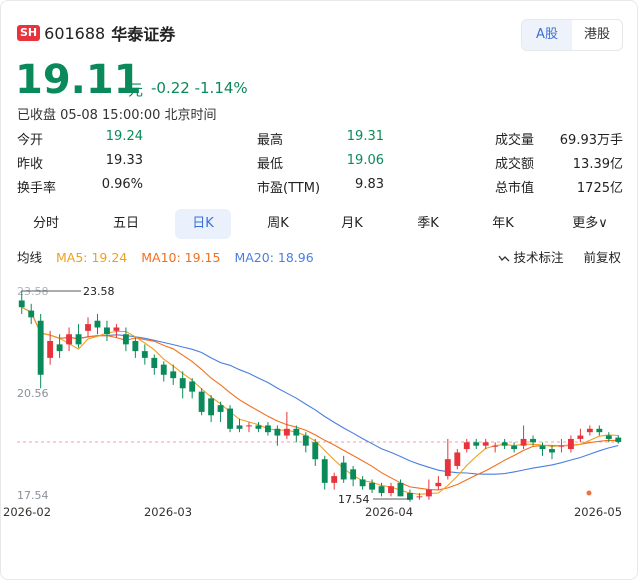 The image size is (638, 580). What do you see at coordinates (515, 188) in the screenshot?
I see `stat-label-market-cap: 总市值` at bounding box center [515, 188].